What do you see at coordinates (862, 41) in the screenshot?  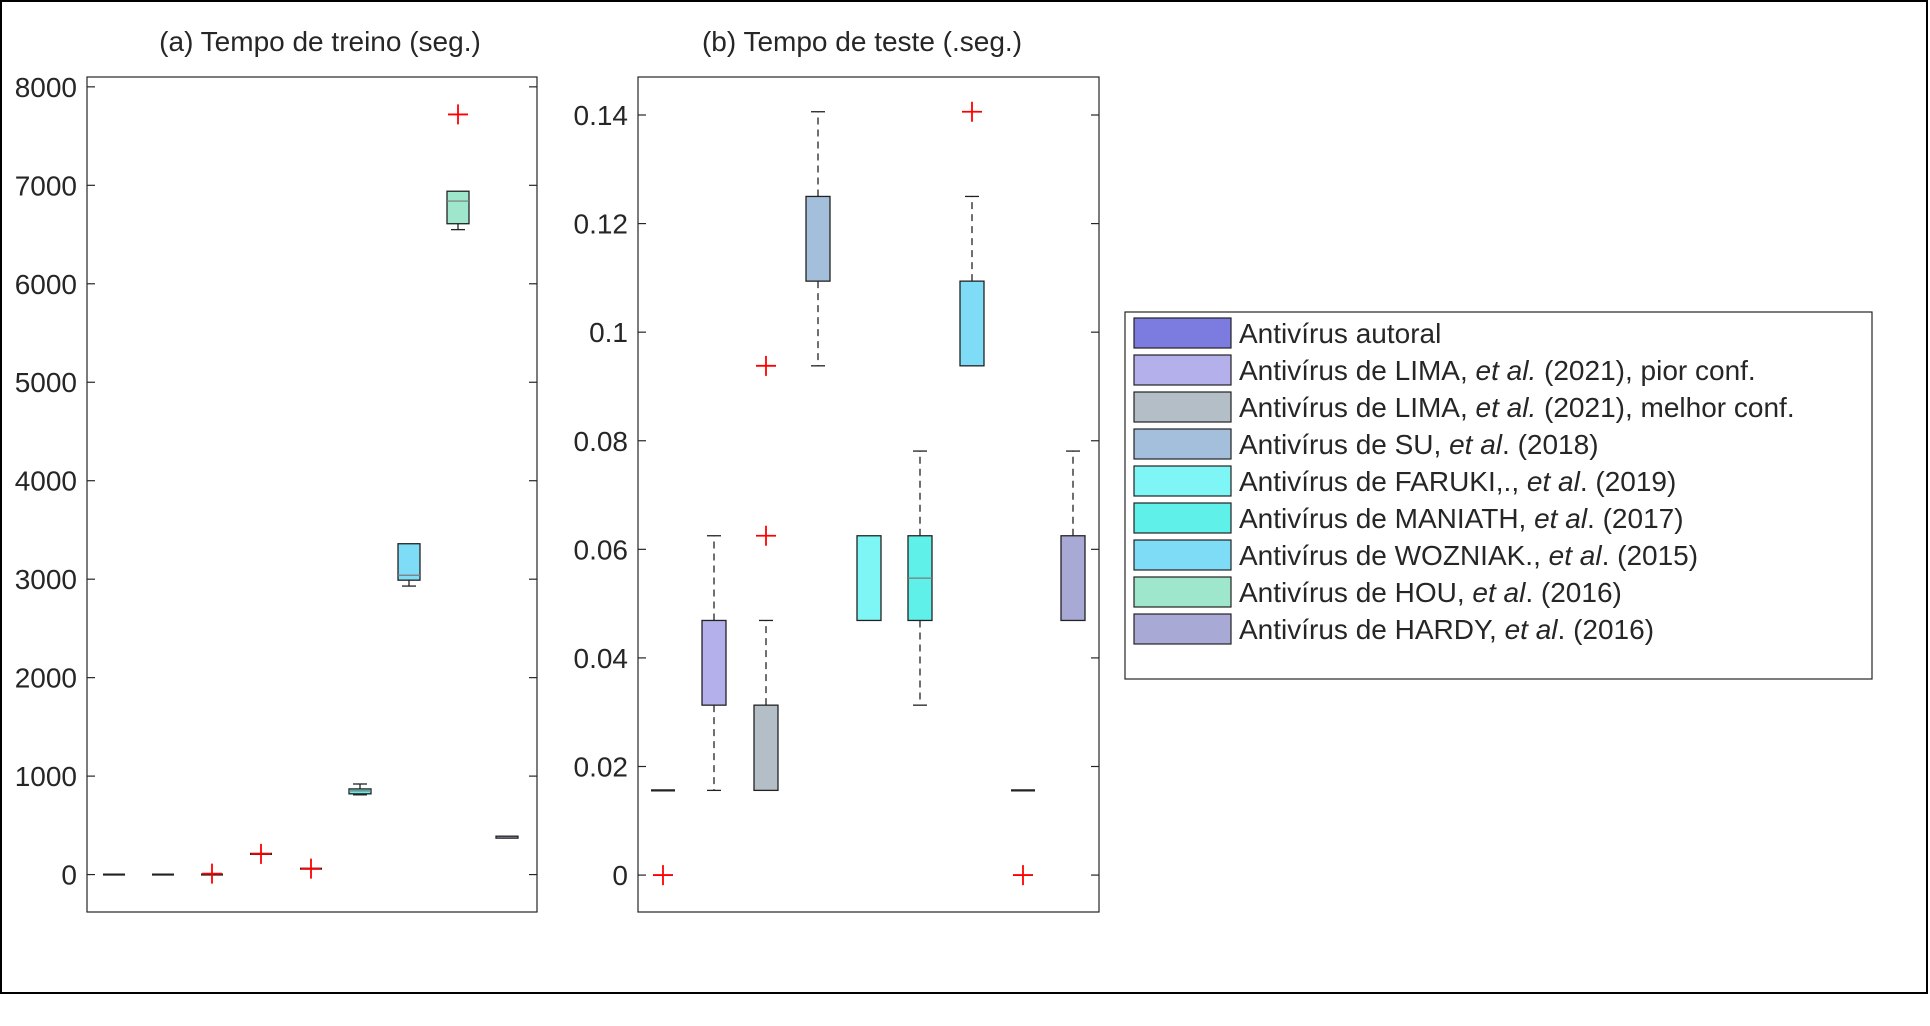 I see `plot-b-title: (b) Tempo de teste (.seg.)` at bounding box center [862, 41].